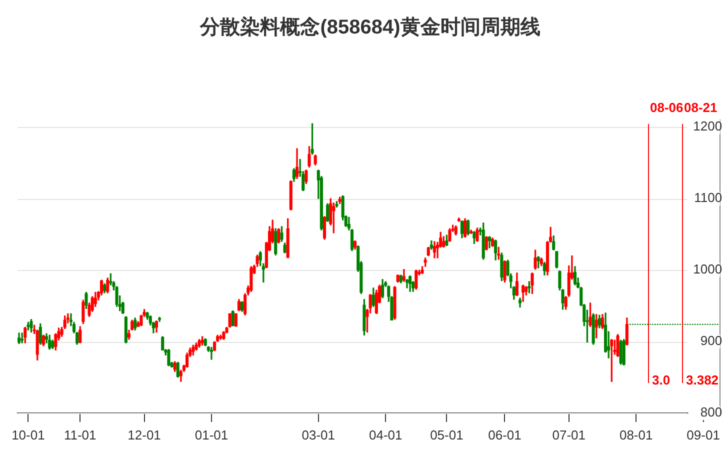 The width and height of the screenshot is (726, 450). What do you see at coordinates (447, 434) in the screenshot?
I see `x-tick-label: 05-01` at bounding box center [447, 434].